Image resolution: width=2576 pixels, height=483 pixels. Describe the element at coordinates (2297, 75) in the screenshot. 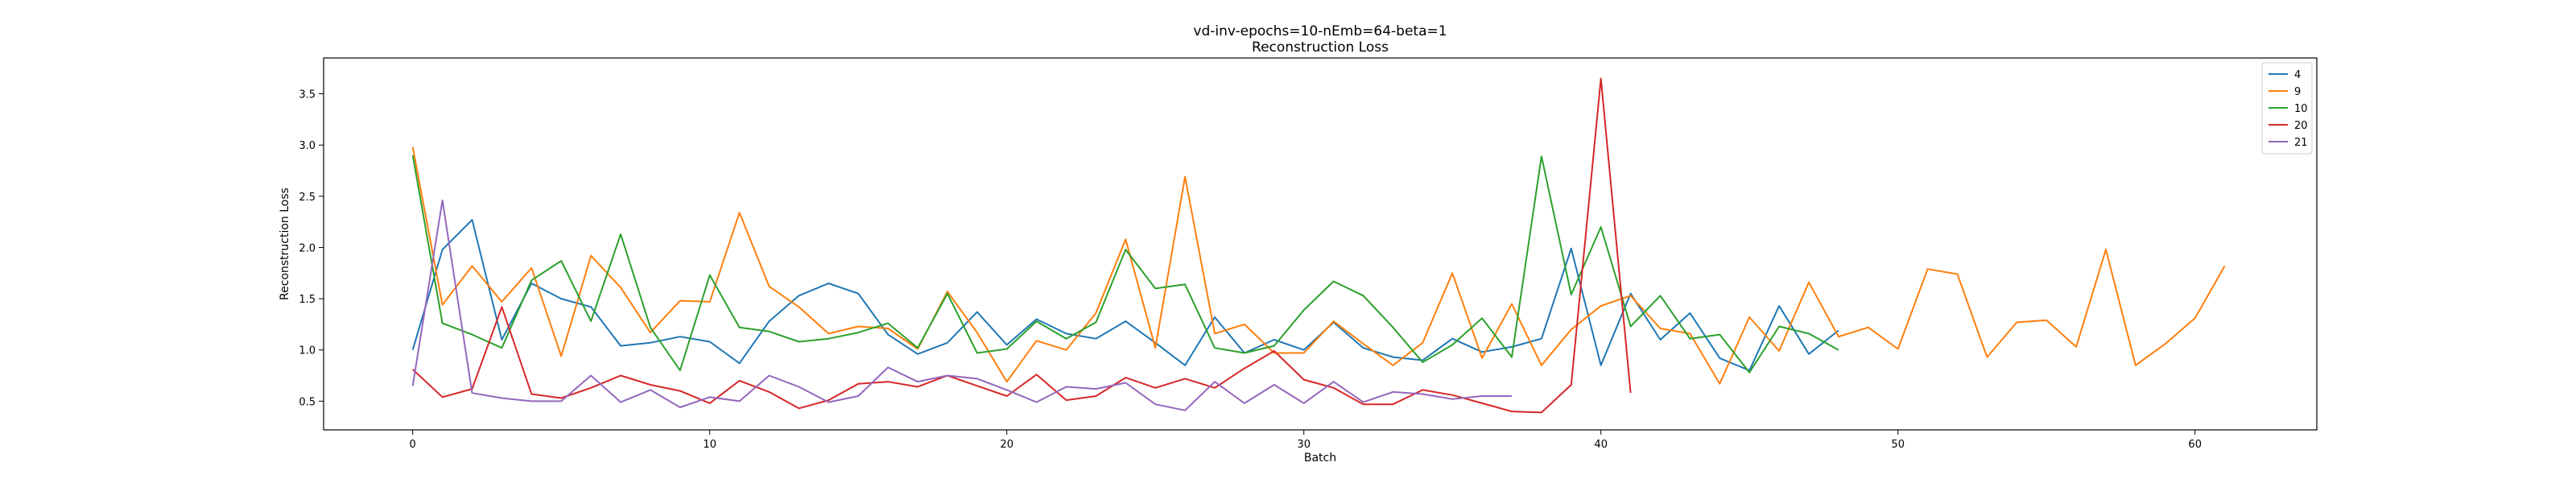

I see `legend-label: 4` at that location.